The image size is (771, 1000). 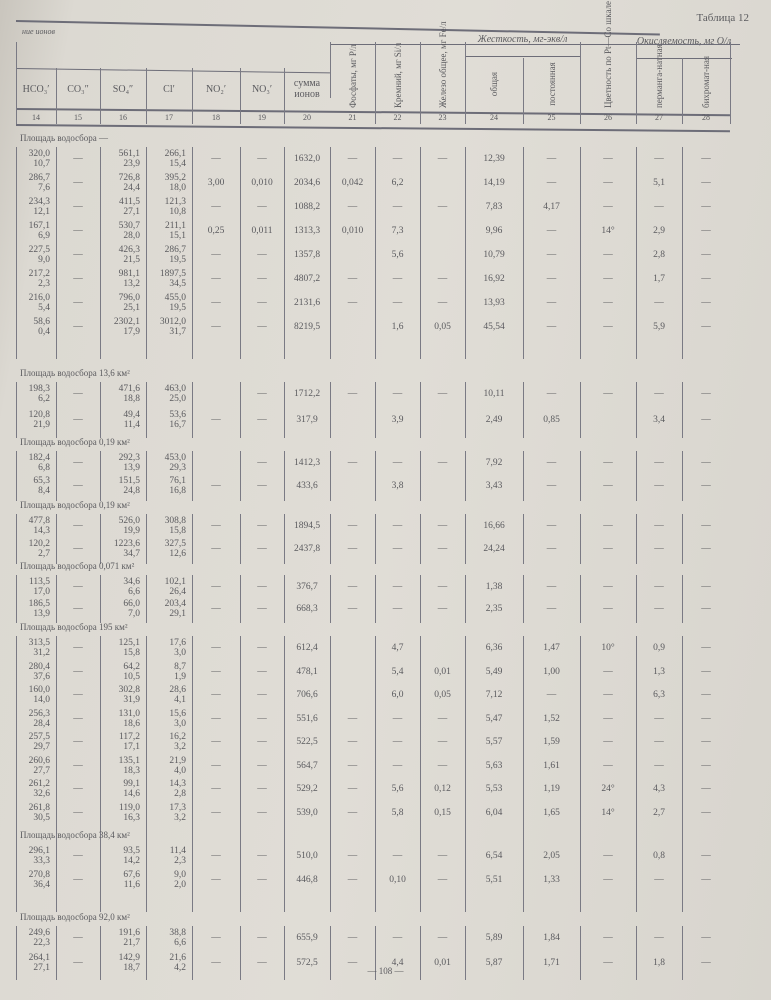 I want to click on column-header: CO₃″, so click(x=78, y=89).